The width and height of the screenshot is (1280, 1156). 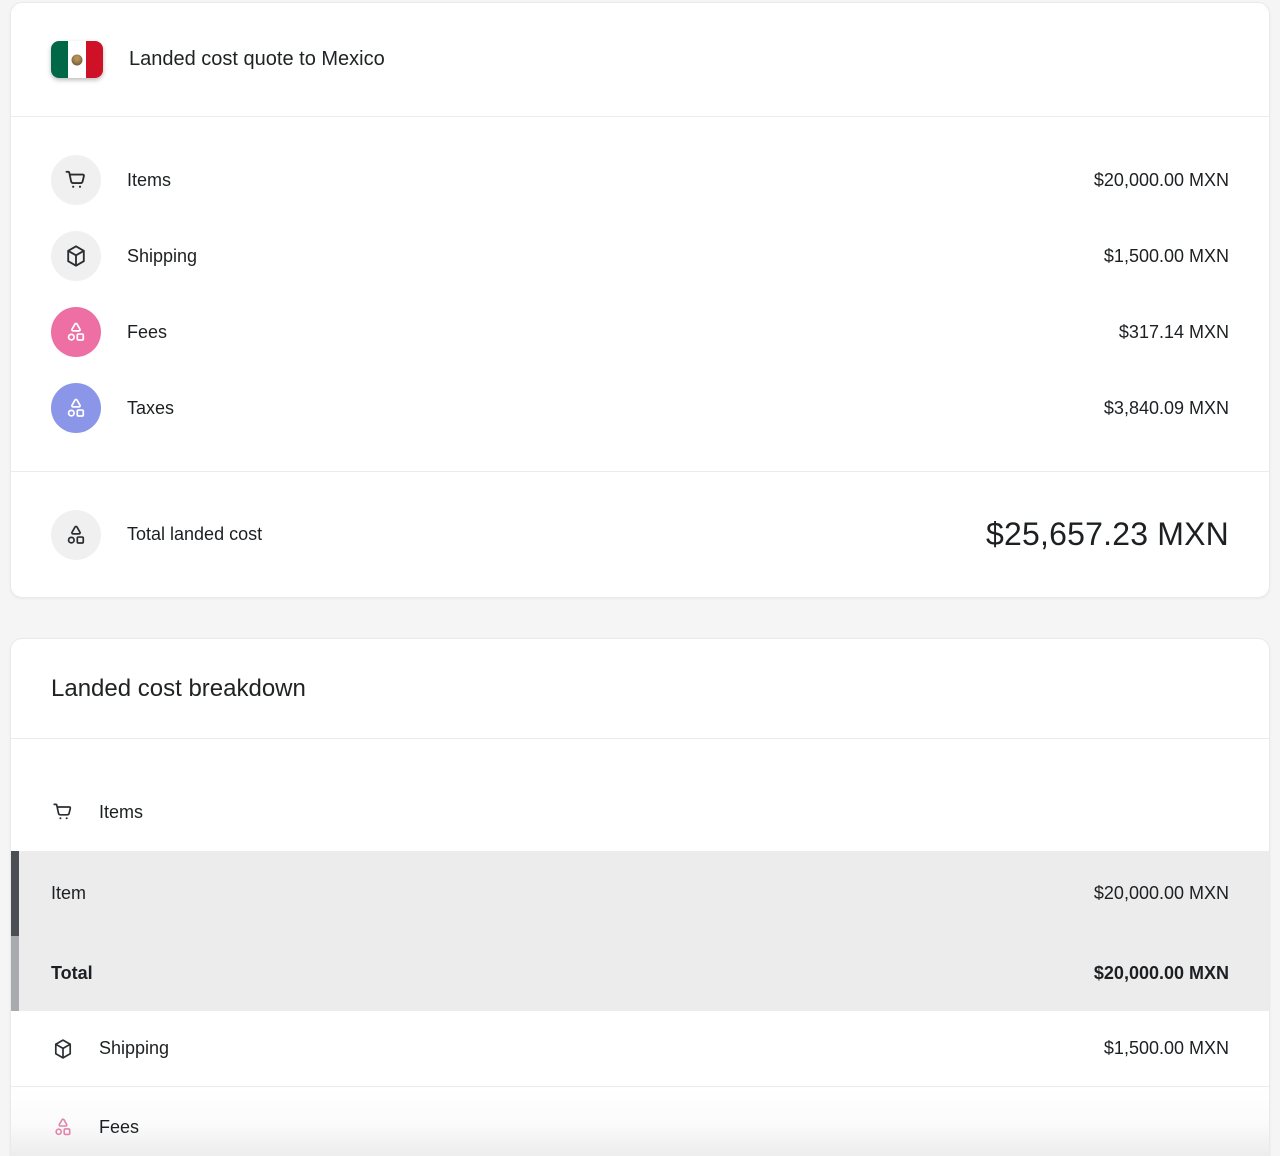 What do you see at coordinates (1166, 255) in the screenshot?
I see `shipping-amount: $1,500.00 MXN` at bounding box center [1166, 255].